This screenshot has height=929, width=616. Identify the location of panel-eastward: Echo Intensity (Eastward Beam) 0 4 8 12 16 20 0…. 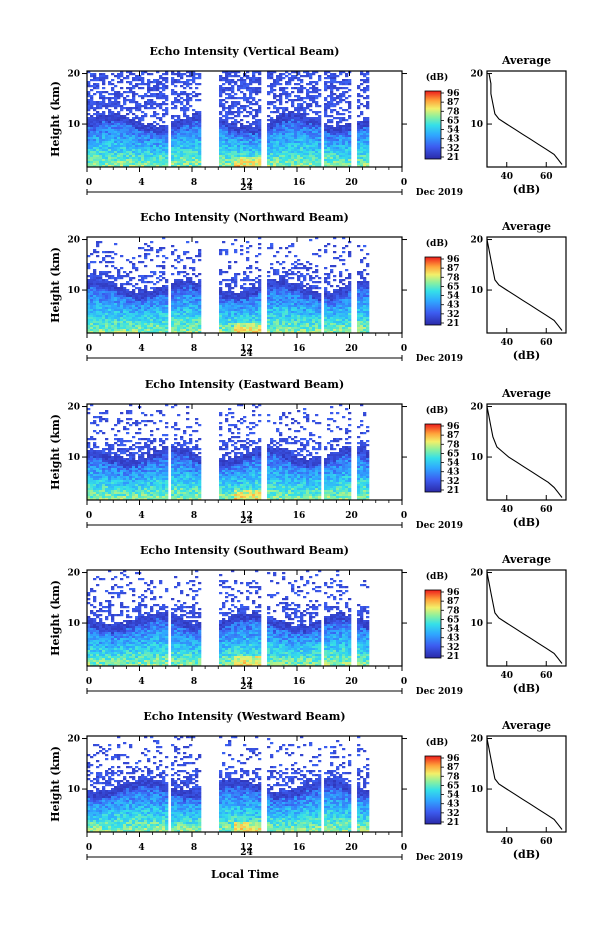
(308, 454).